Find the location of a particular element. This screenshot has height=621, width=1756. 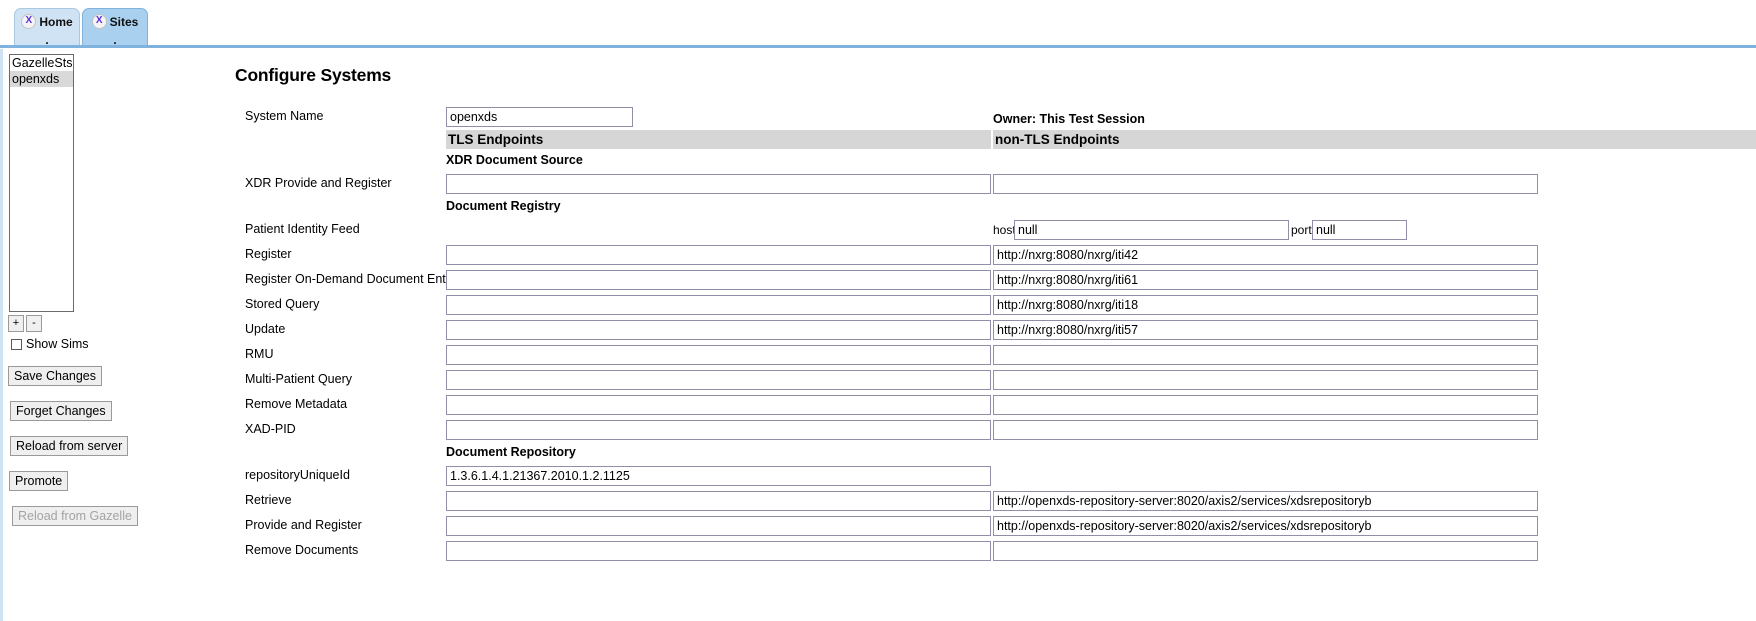

port-label: port is located at coordinates (1301, 230).